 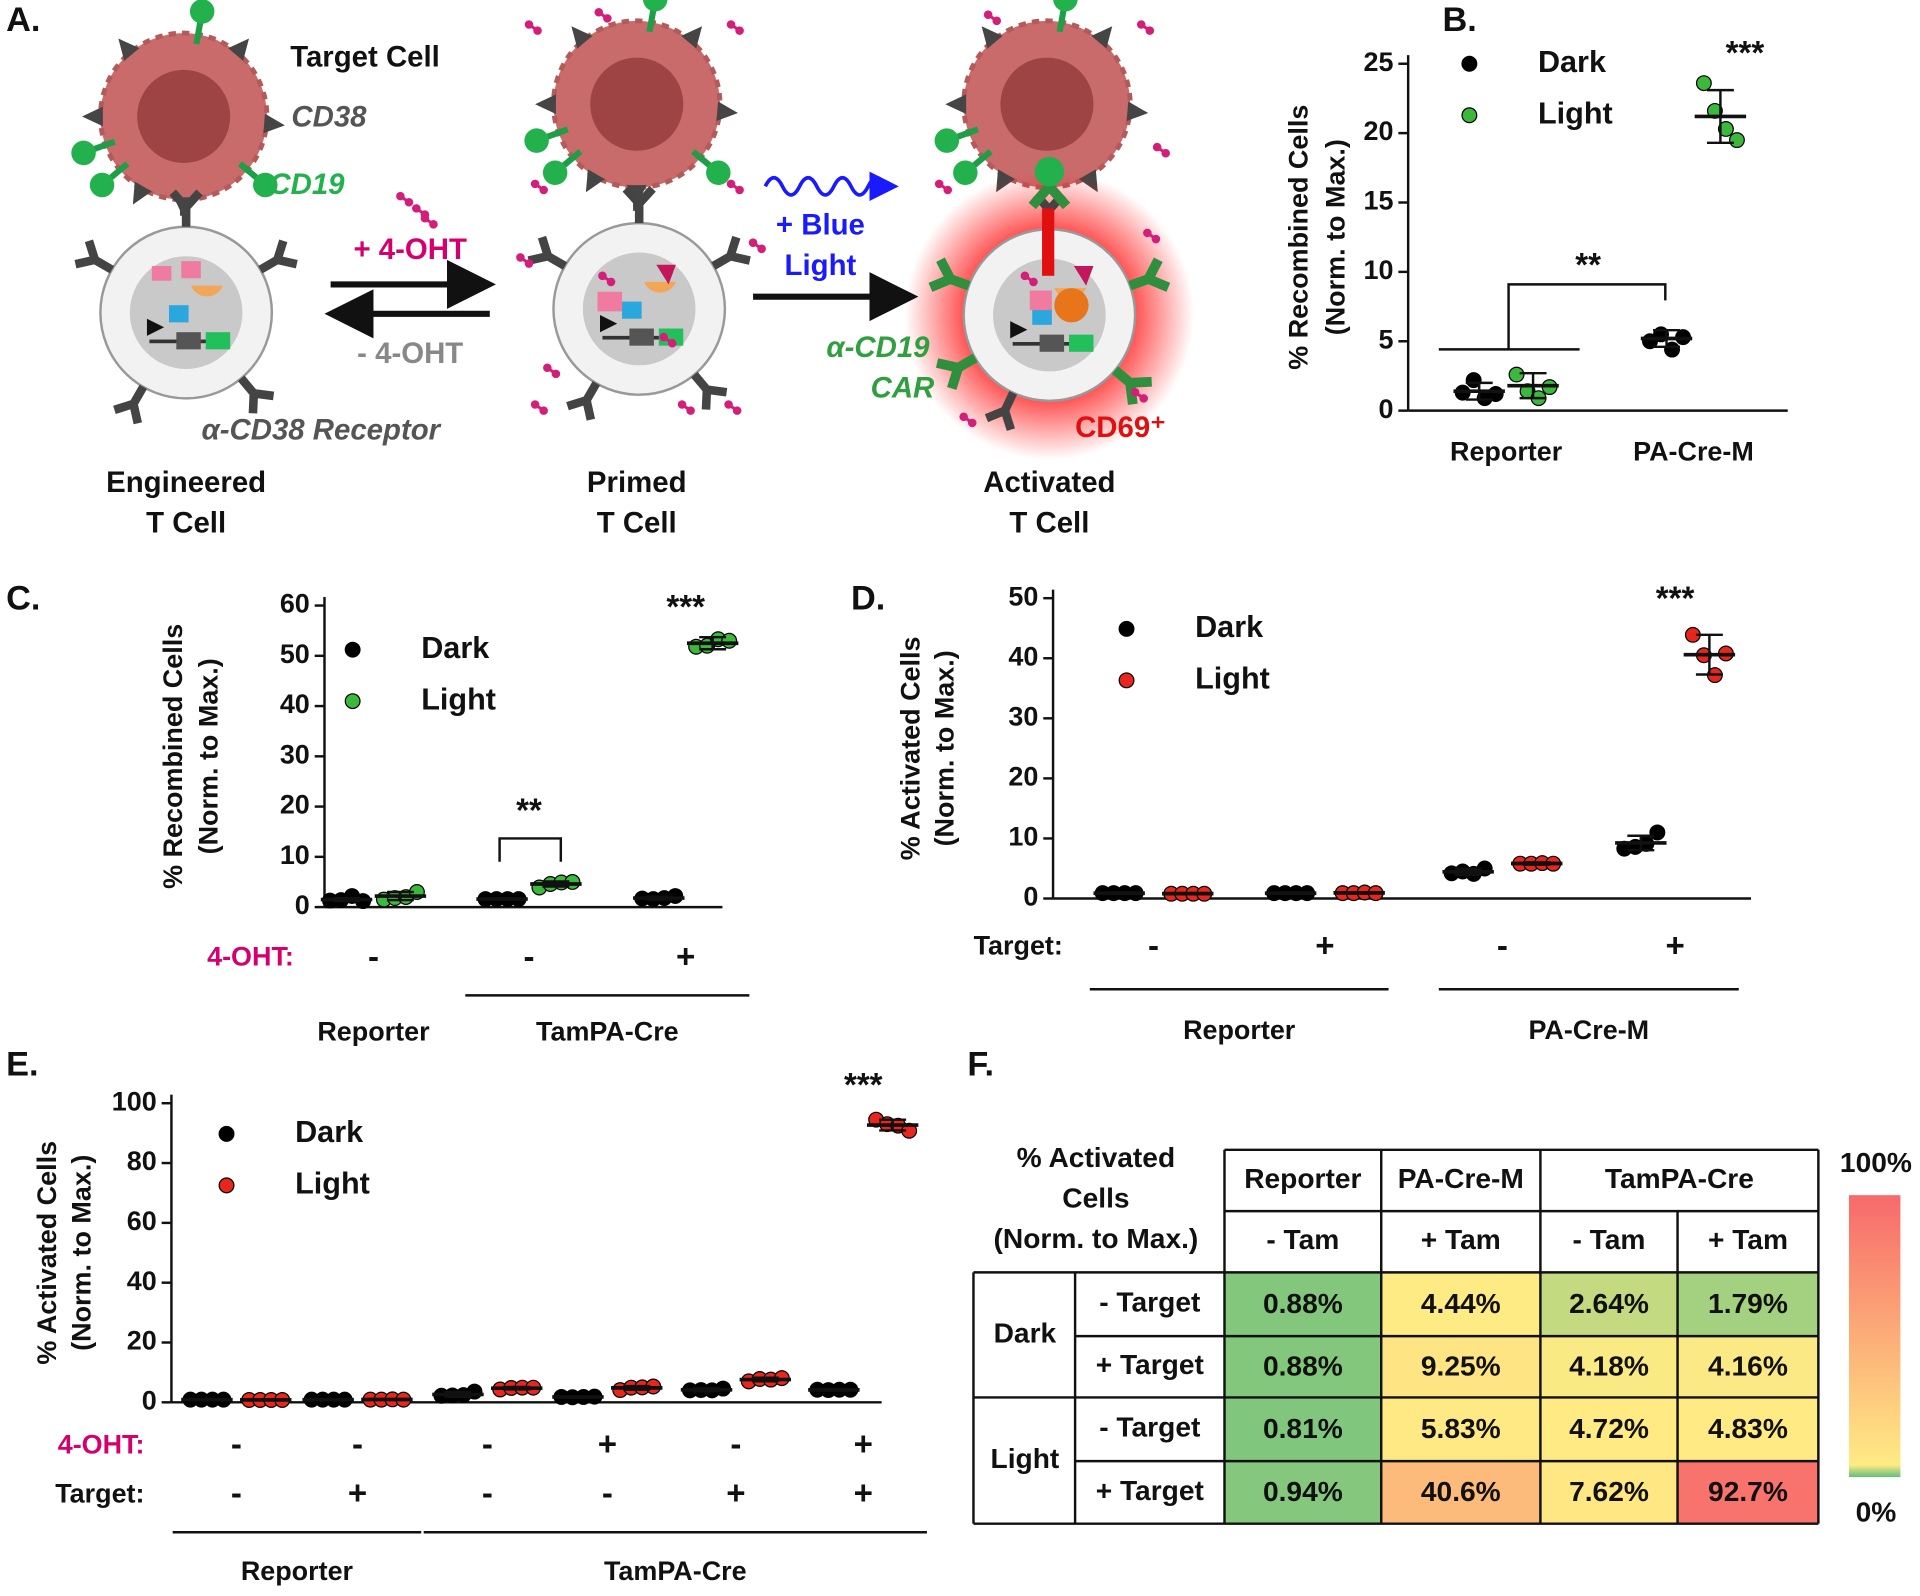 What do you see at coordinates (1120, 427) in the screenshot?
I see `label: CD69⁺` at bounding box center [1120, 427].